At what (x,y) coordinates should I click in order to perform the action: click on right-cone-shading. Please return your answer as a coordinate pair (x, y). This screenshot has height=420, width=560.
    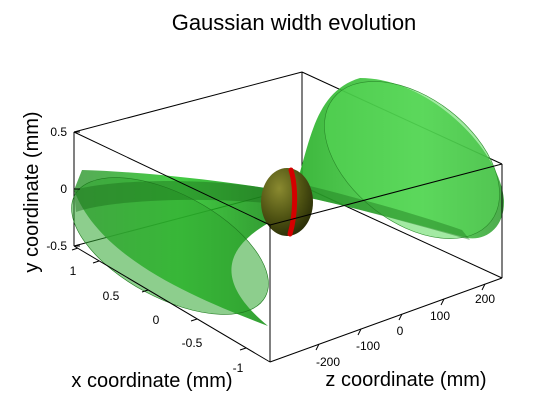
    Looking at the image, I should click on (385, 212).